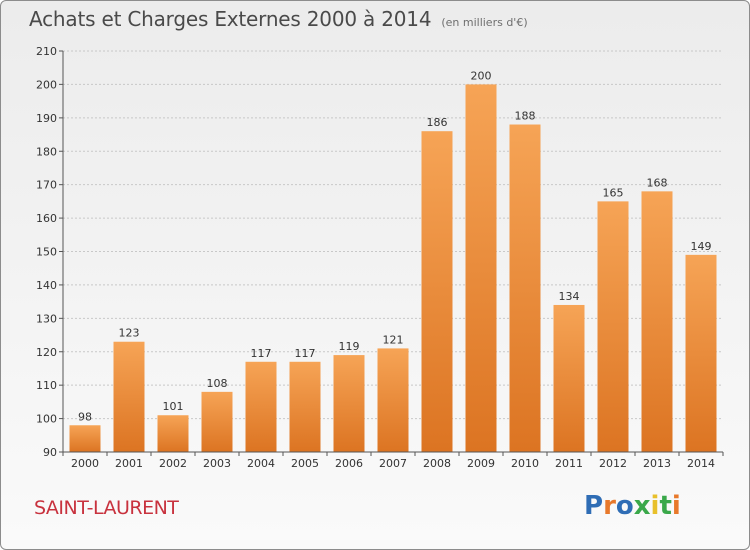 The image size is (750, 550). Describe the element at coordinates (46, 51) in the screenshot. I see `y-tick-label: 210` at that location.